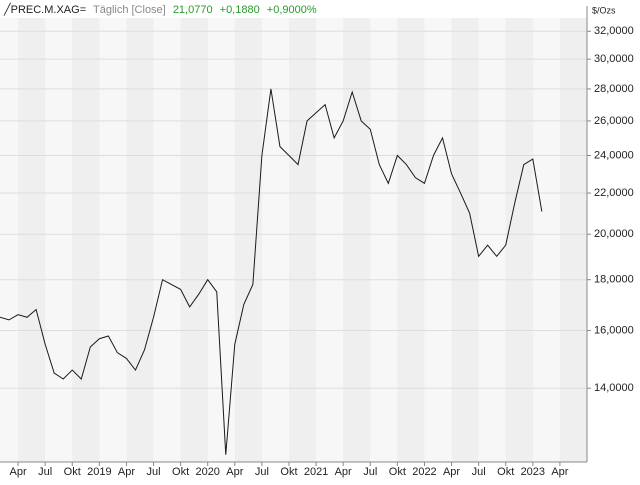 The width and height of the screenshot is (640, 485). What do you see at coordinates (614, 234) in the screenshot?
I see `y-tick-label: 20,0000` at bounding box center [614, 234].